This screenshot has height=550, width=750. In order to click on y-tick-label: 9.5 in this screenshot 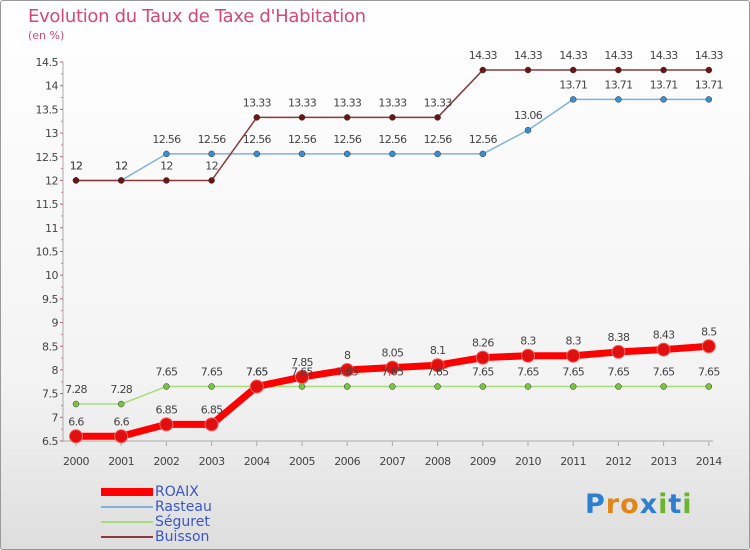, I will do `click(50, 299)`.